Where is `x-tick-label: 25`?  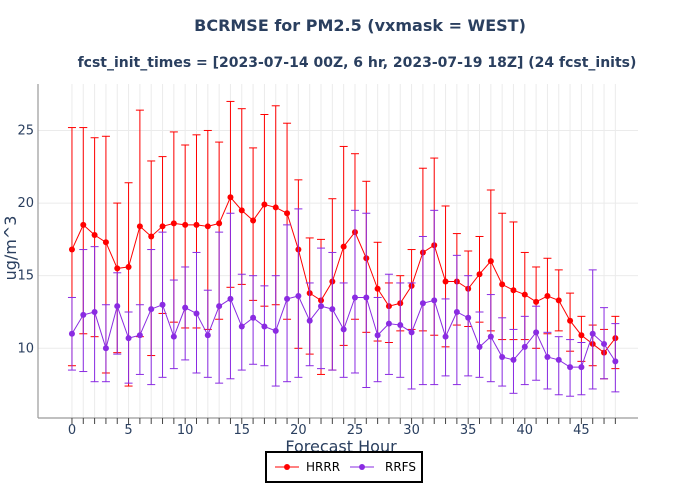
x-tick-label: 25 is located at coordinates (355, 430).